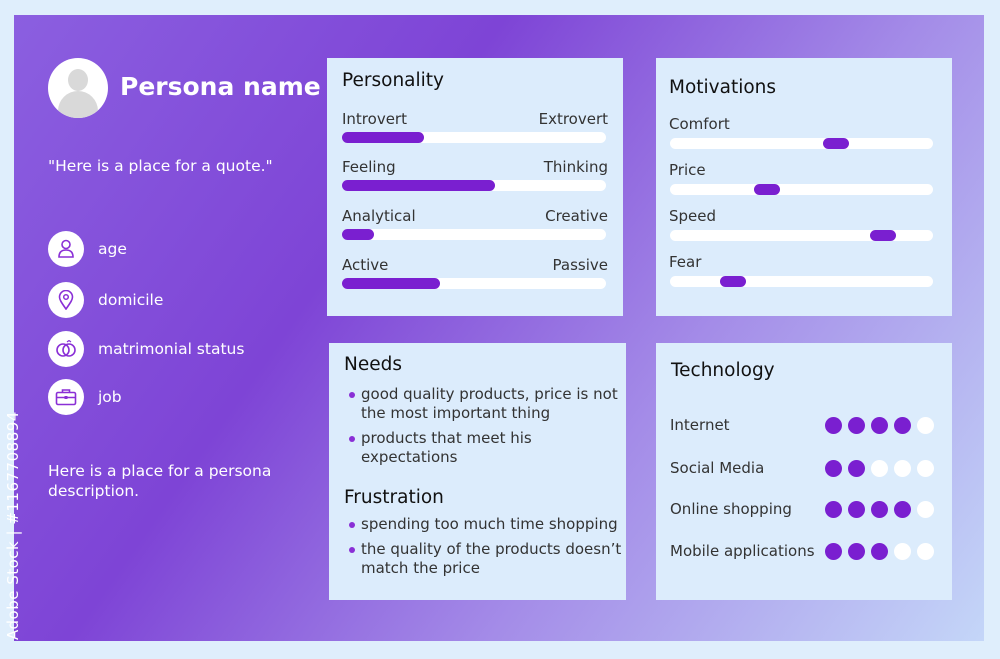 The height and width of the screenshot is (659, 1000). I want to click on info-row-age: age, so click(87, 249).